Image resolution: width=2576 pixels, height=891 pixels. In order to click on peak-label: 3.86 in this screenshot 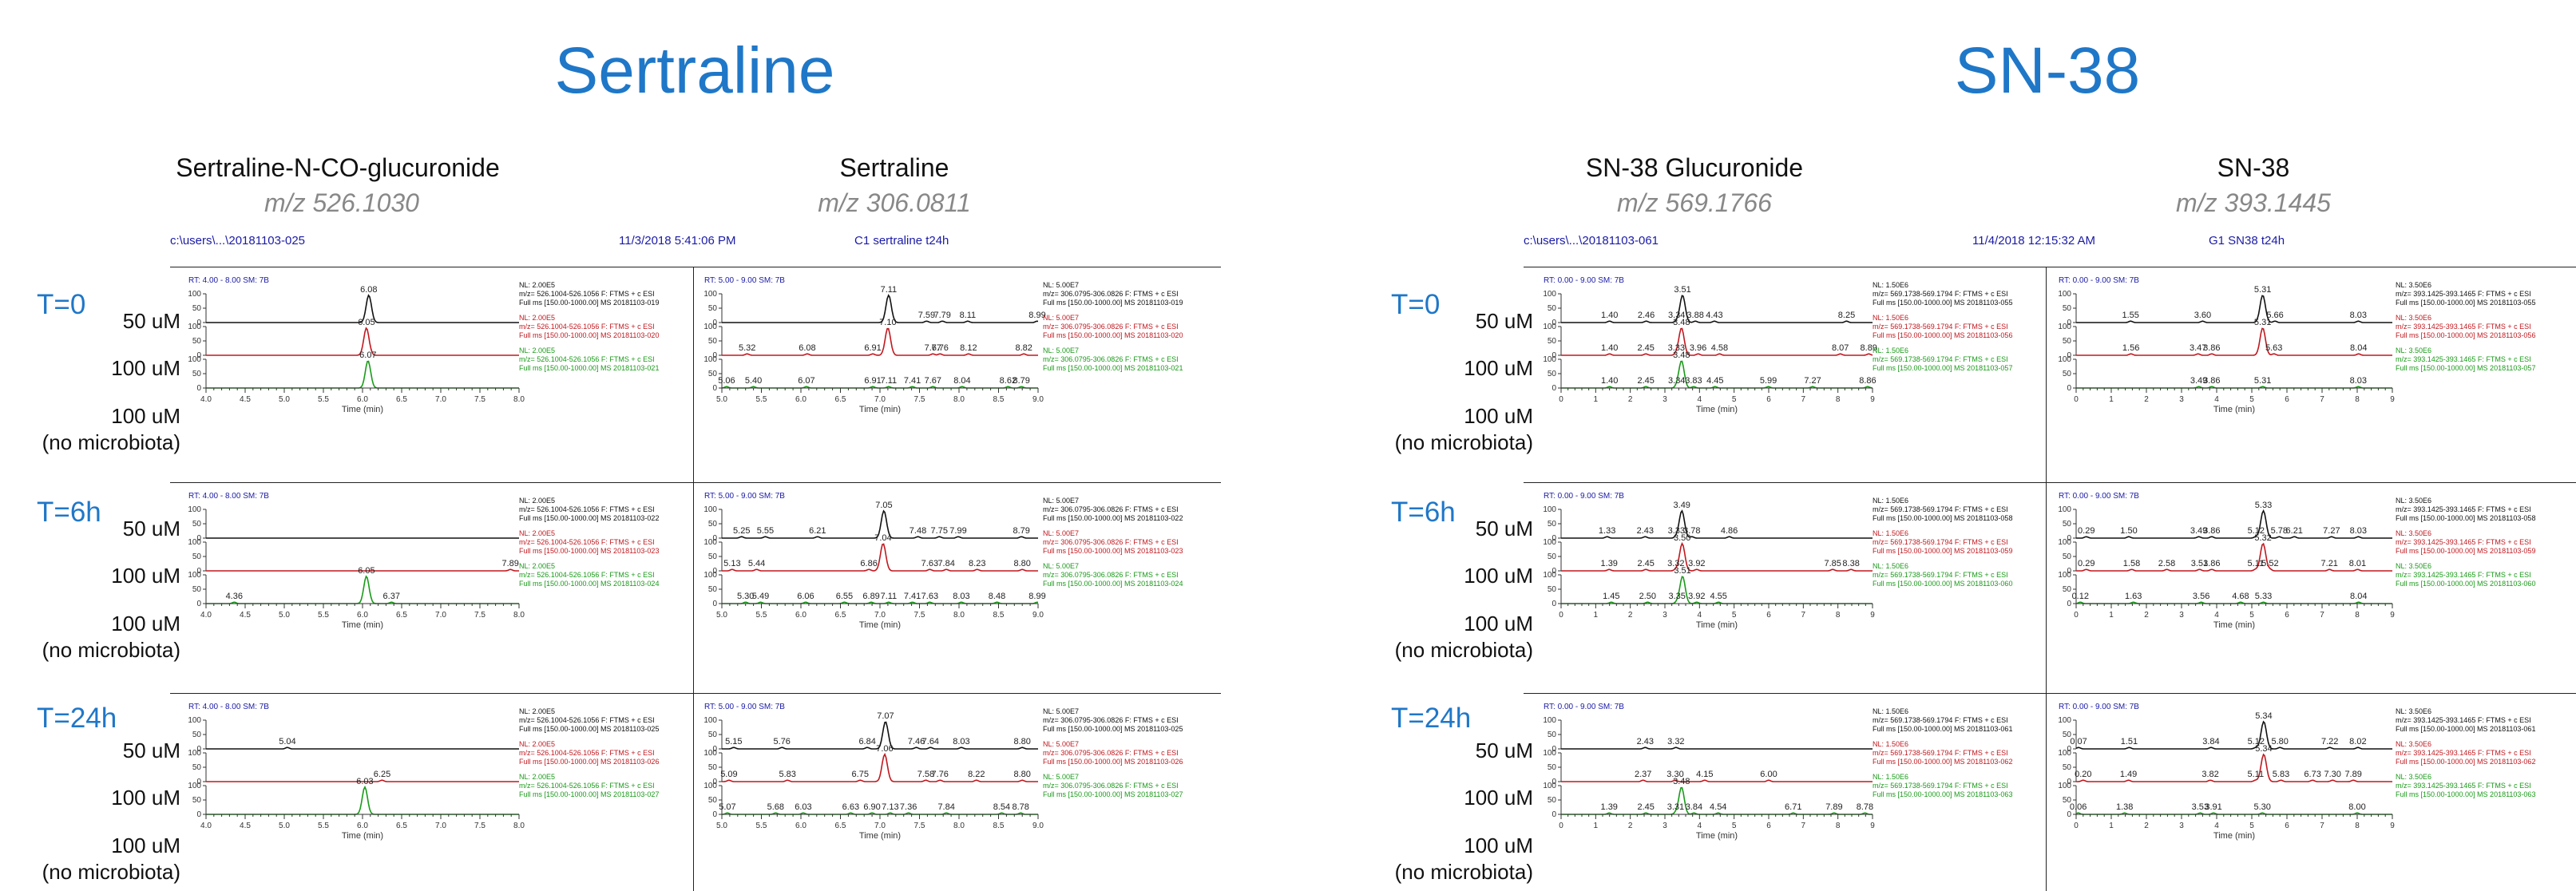, I will do `click(2211, 563)`.